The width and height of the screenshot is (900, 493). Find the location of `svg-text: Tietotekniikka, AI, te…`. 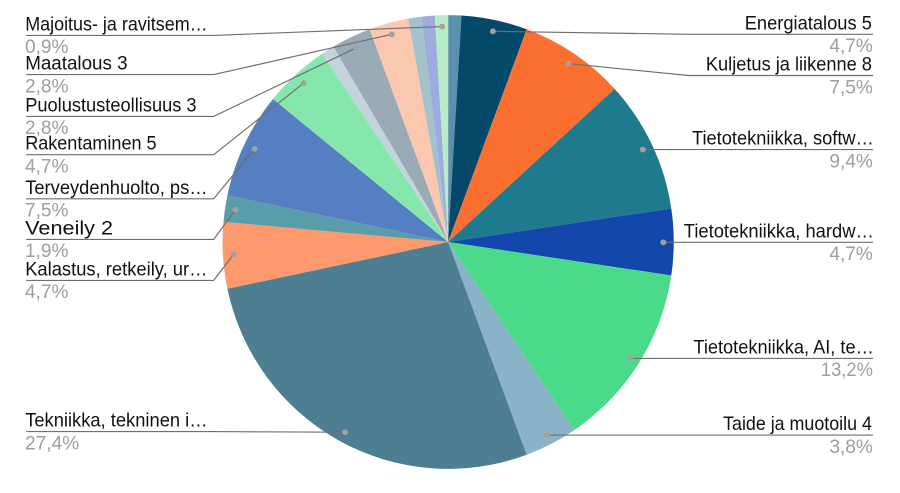

svg-text: Tietotekniikka, AI, te… is located at coordinates (783, 347).